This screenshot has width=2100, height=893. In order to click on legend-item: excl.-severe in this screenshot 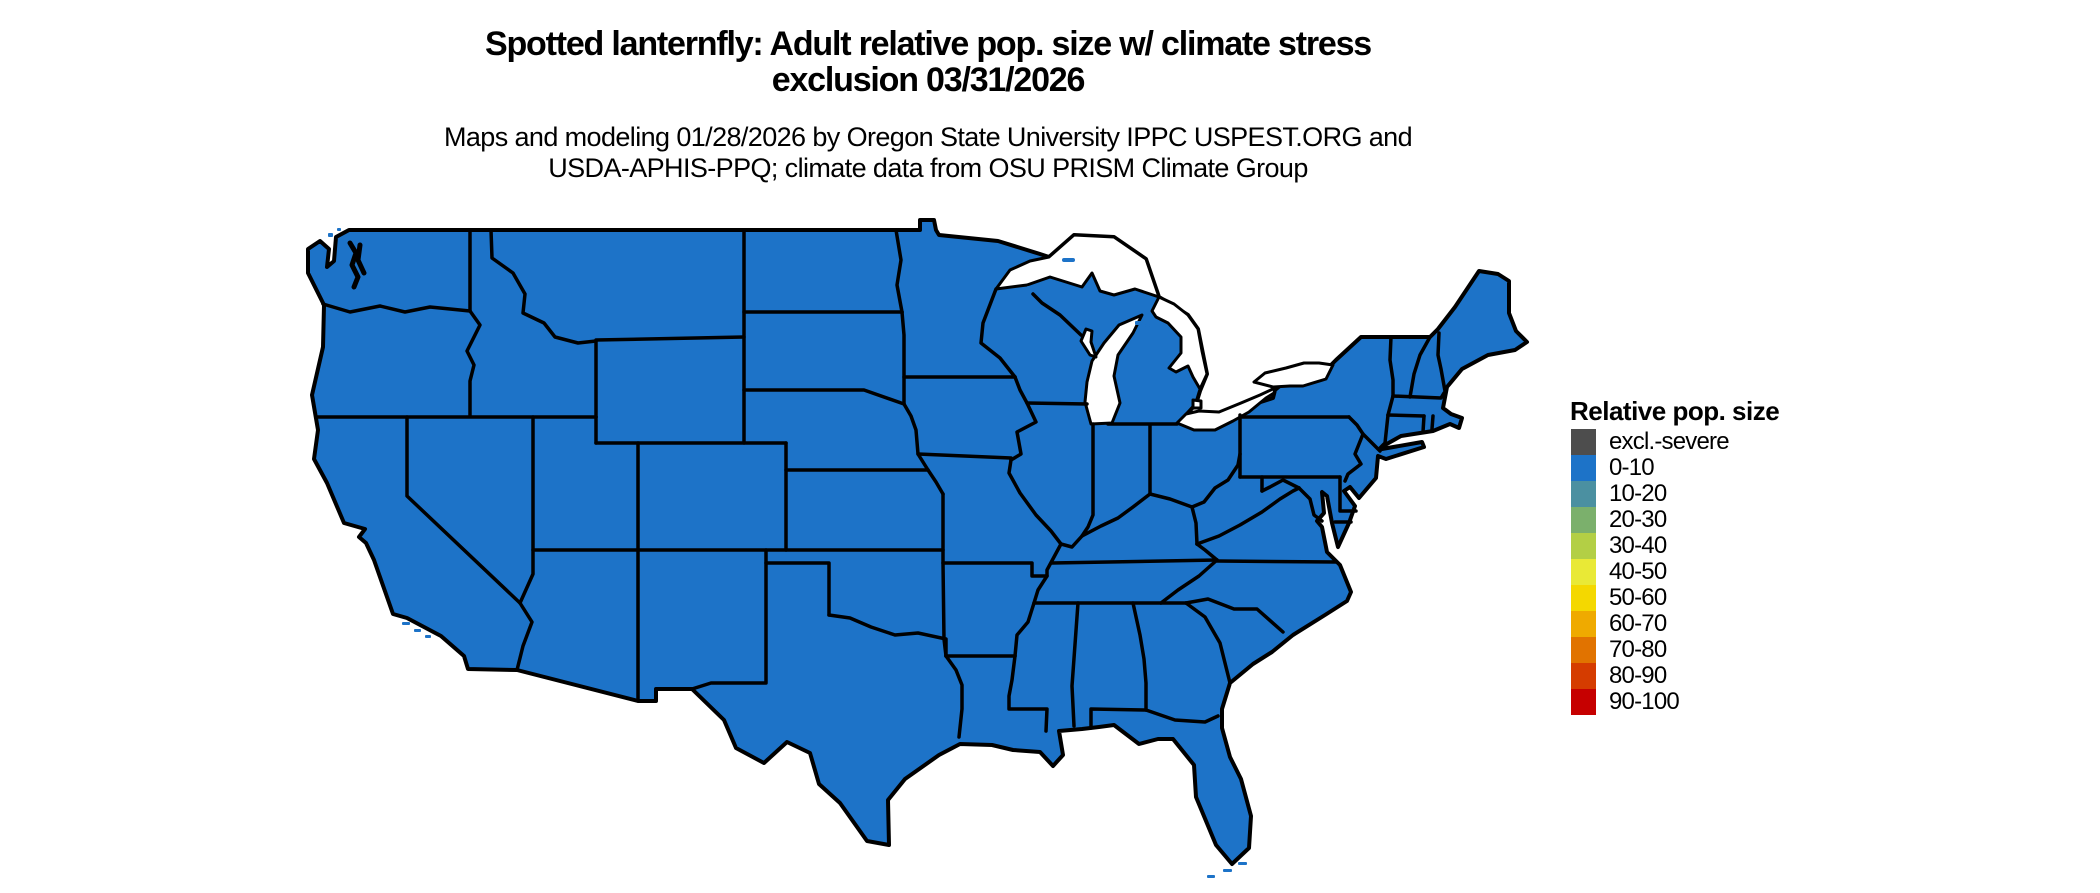, I will do `click(1650, 441)`.